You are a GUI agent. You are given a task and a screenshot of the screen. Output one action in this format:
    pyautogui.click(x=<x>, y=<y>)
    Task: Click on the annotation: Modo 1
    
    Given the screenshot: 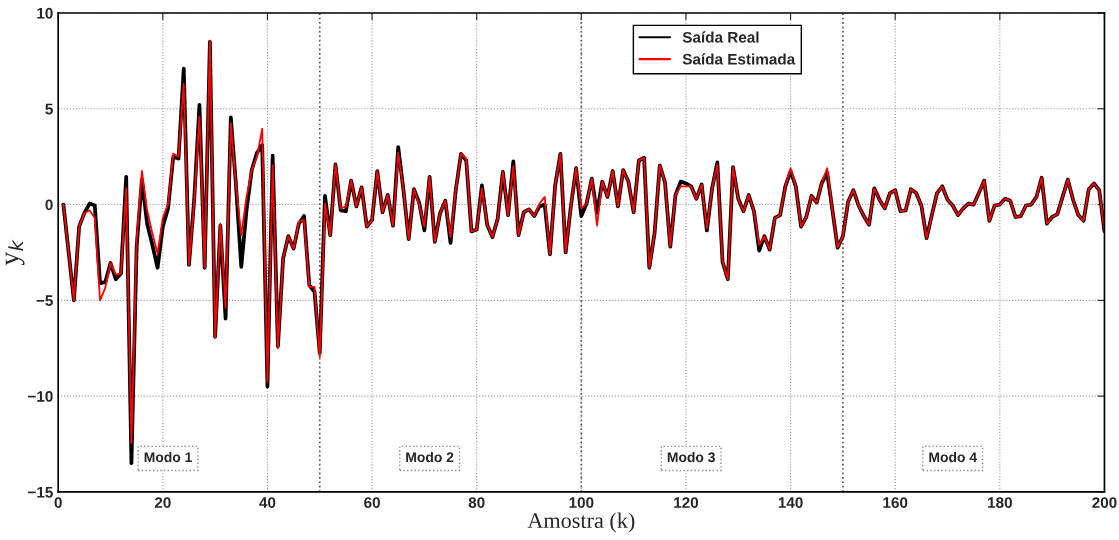 What is the action you would take?
    pyautogui.click(x=168, y=457)
    